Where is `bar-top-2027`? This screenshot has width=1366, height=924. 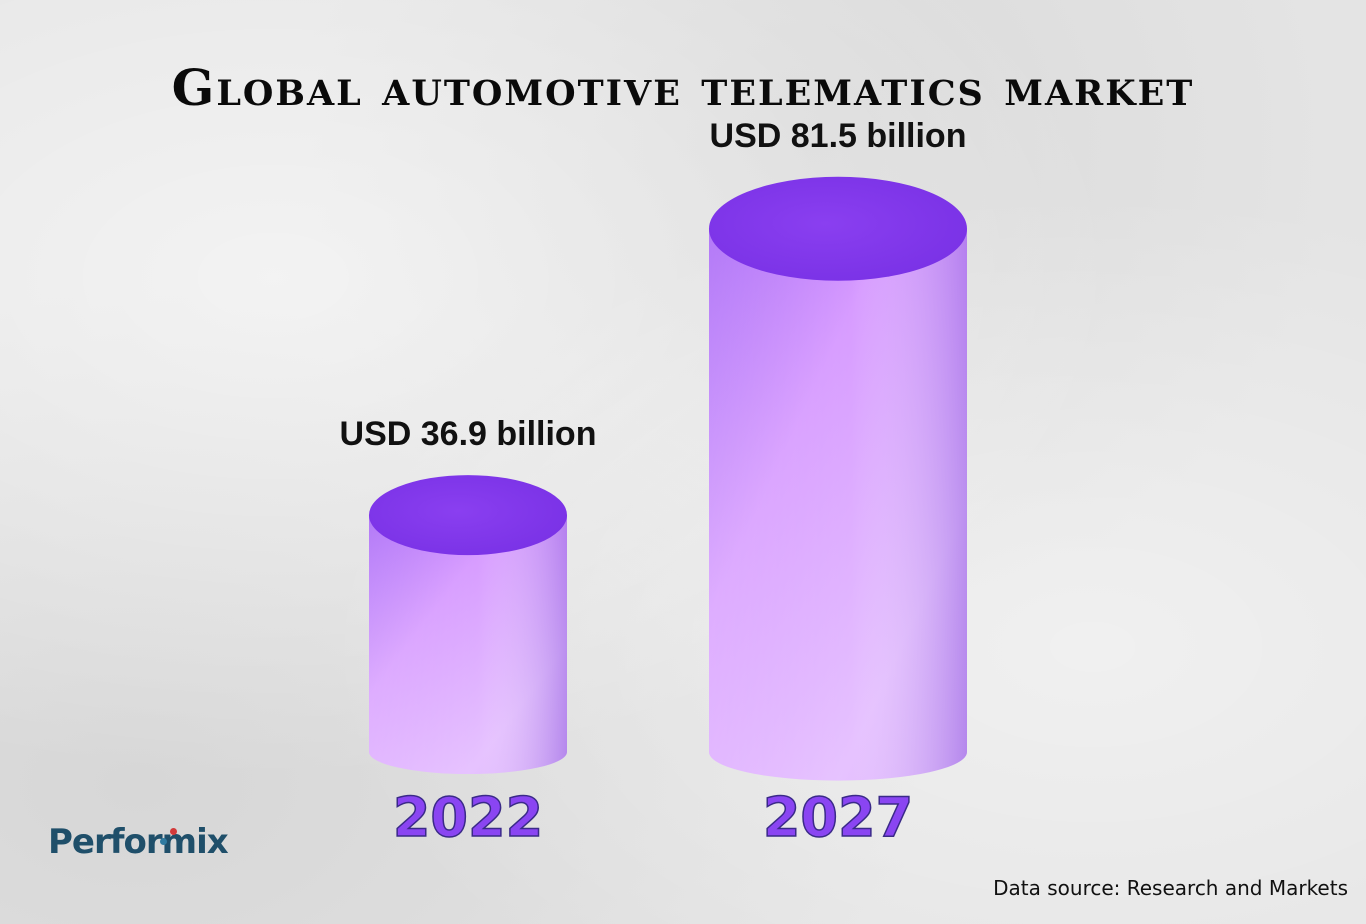 bar-top-2027 is located at coordinates (838, 229).